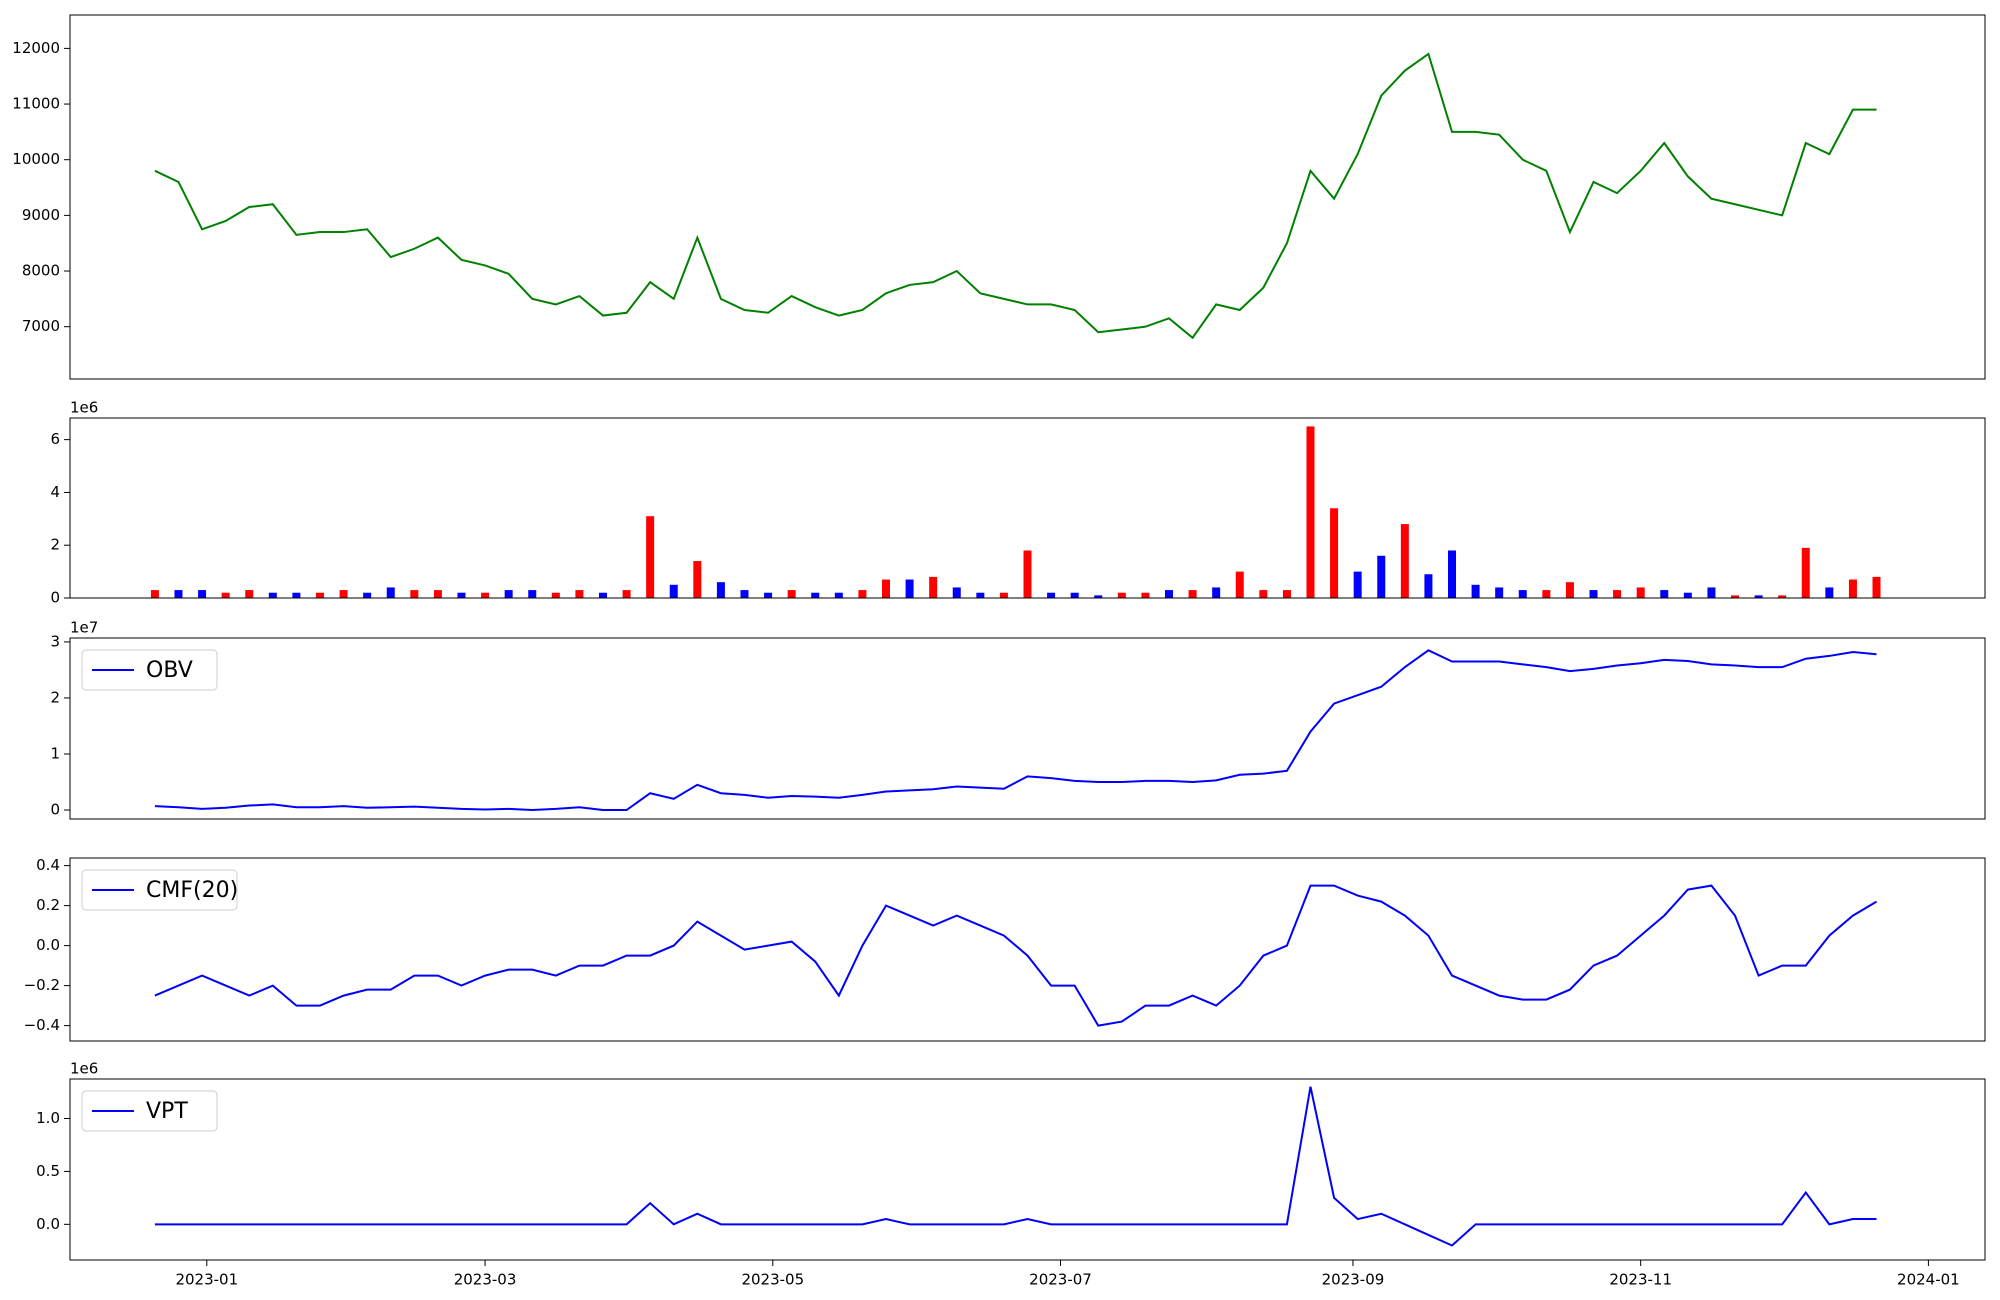 The height and width of the screenshot is (1300, 2000). I want to click on x-tick-label: 2023-03, so click(485, 1280).